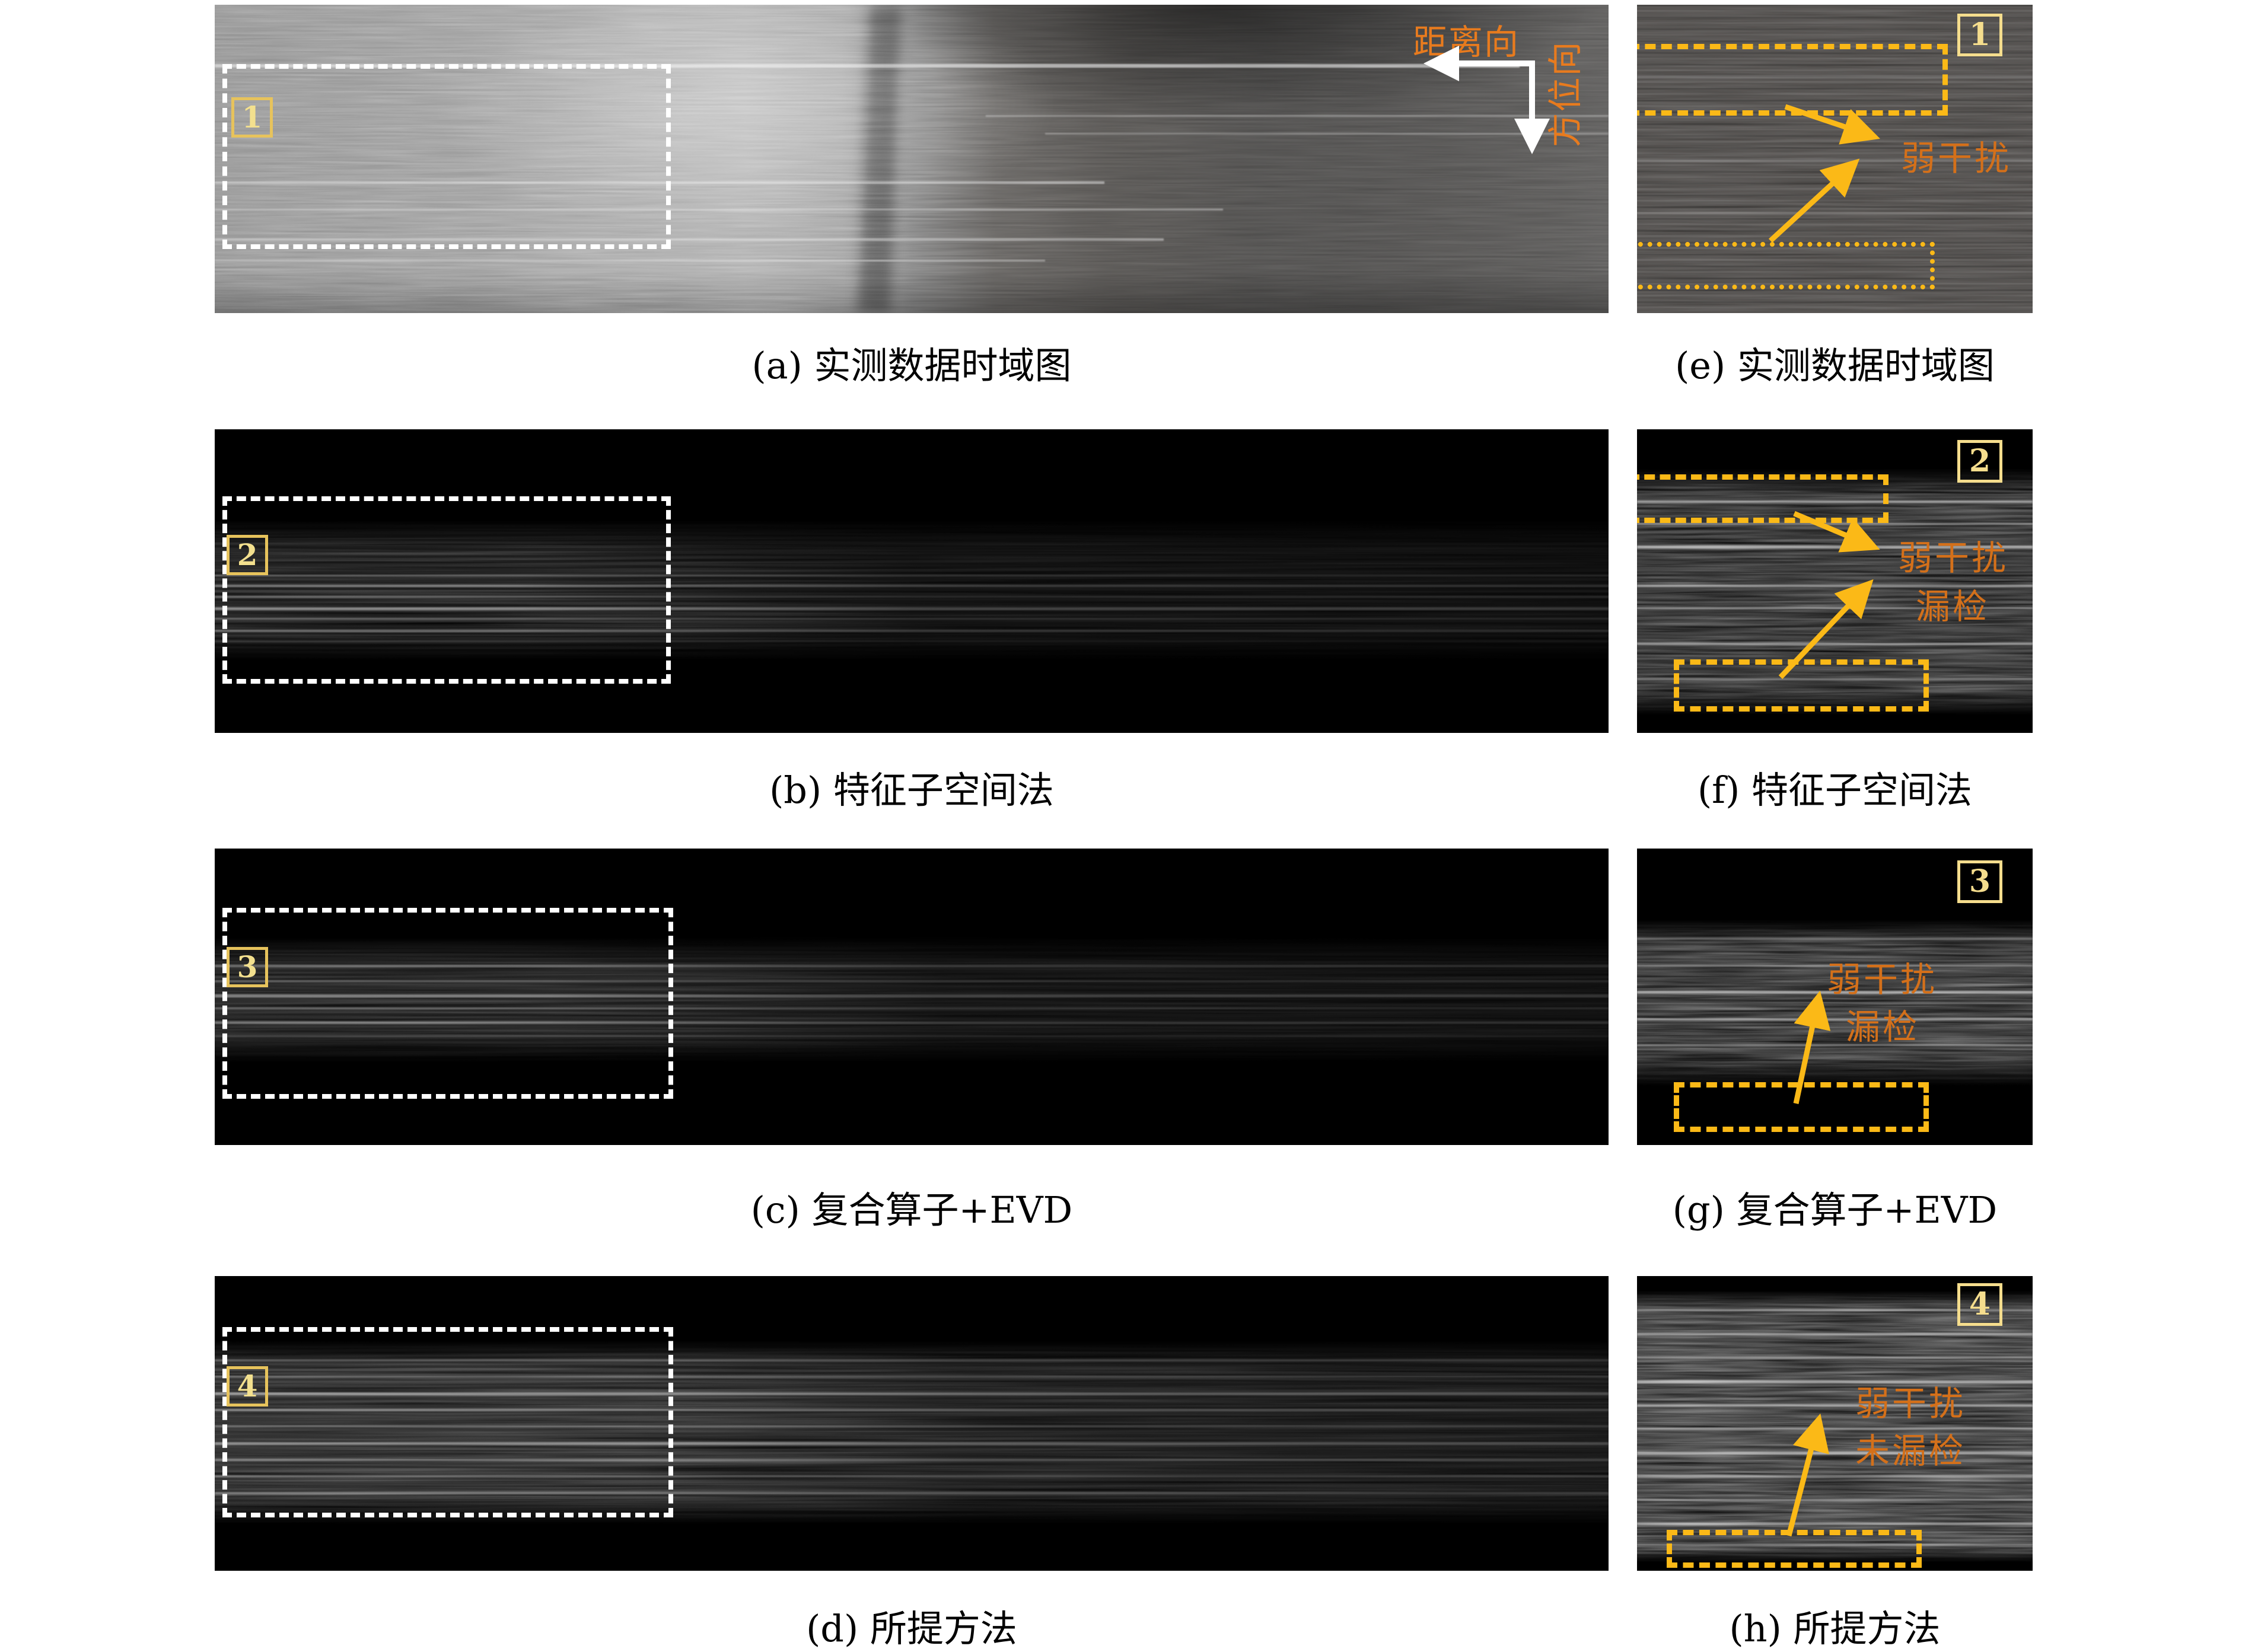  Describe the element at coordinates (912, 581) in the screenshot. I see `panel-b-eigen-subspace: 2` at that location.